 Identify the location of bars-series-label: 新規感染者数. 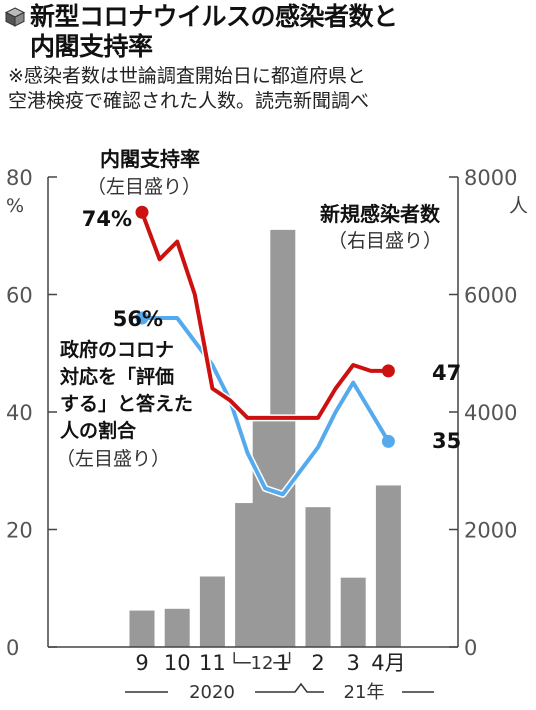
(380, 214).